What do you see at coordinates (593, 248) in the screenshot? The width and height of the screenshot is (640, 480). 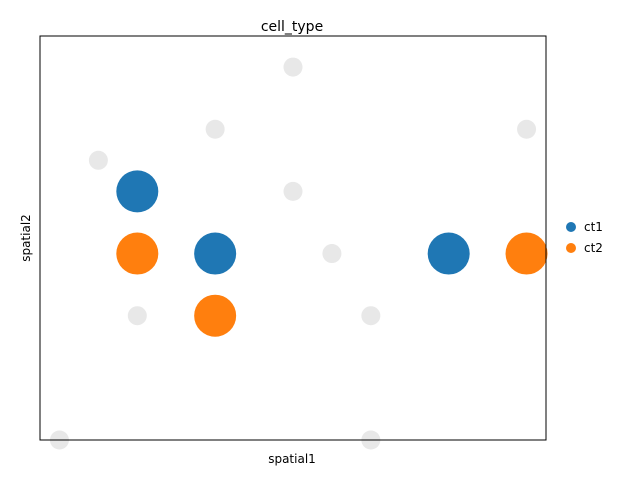 I see `legend-label-ct2: ct2` at bounding box center [593, 248].